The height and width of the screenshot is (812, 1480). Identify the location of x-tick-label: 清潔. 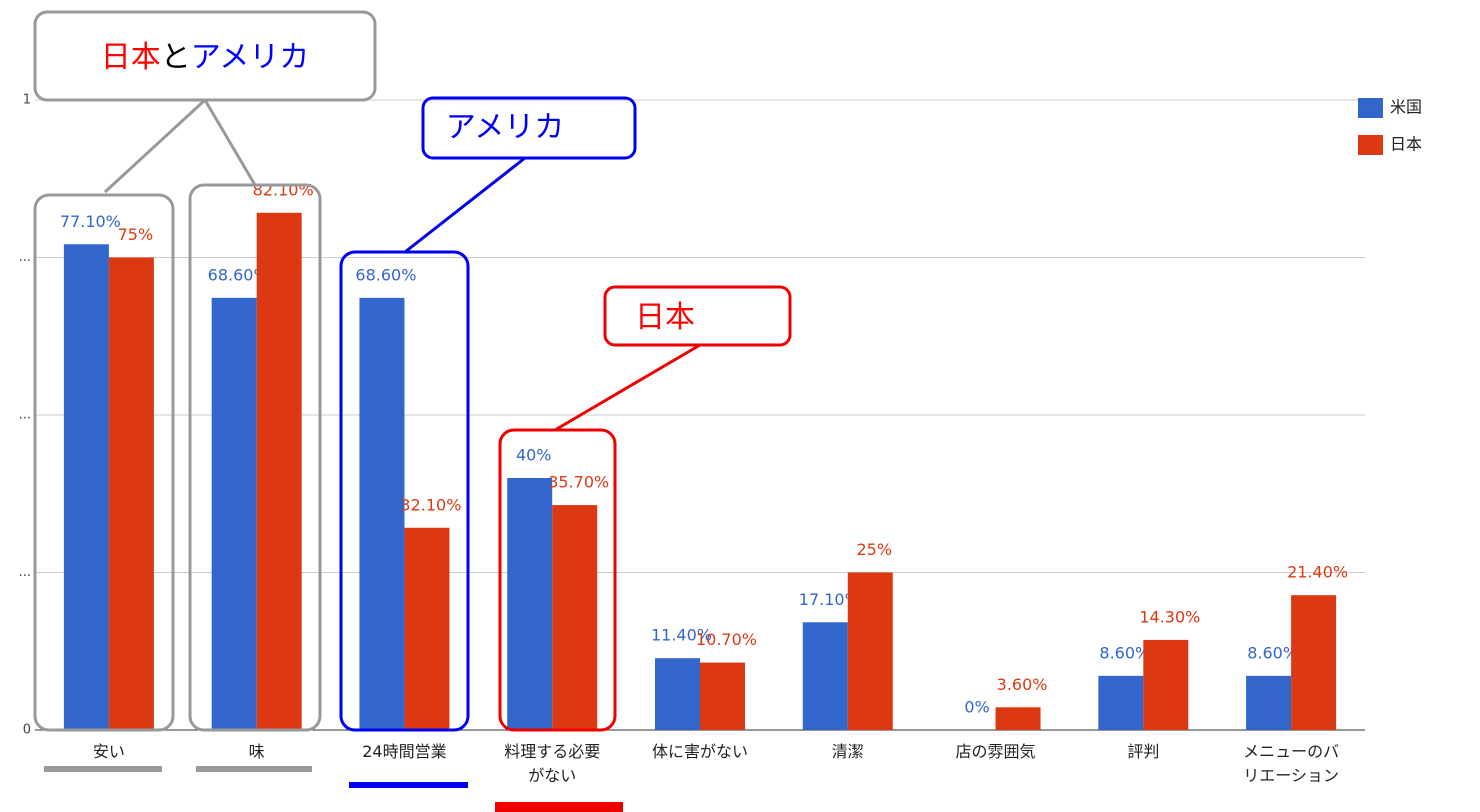
(847, 751).